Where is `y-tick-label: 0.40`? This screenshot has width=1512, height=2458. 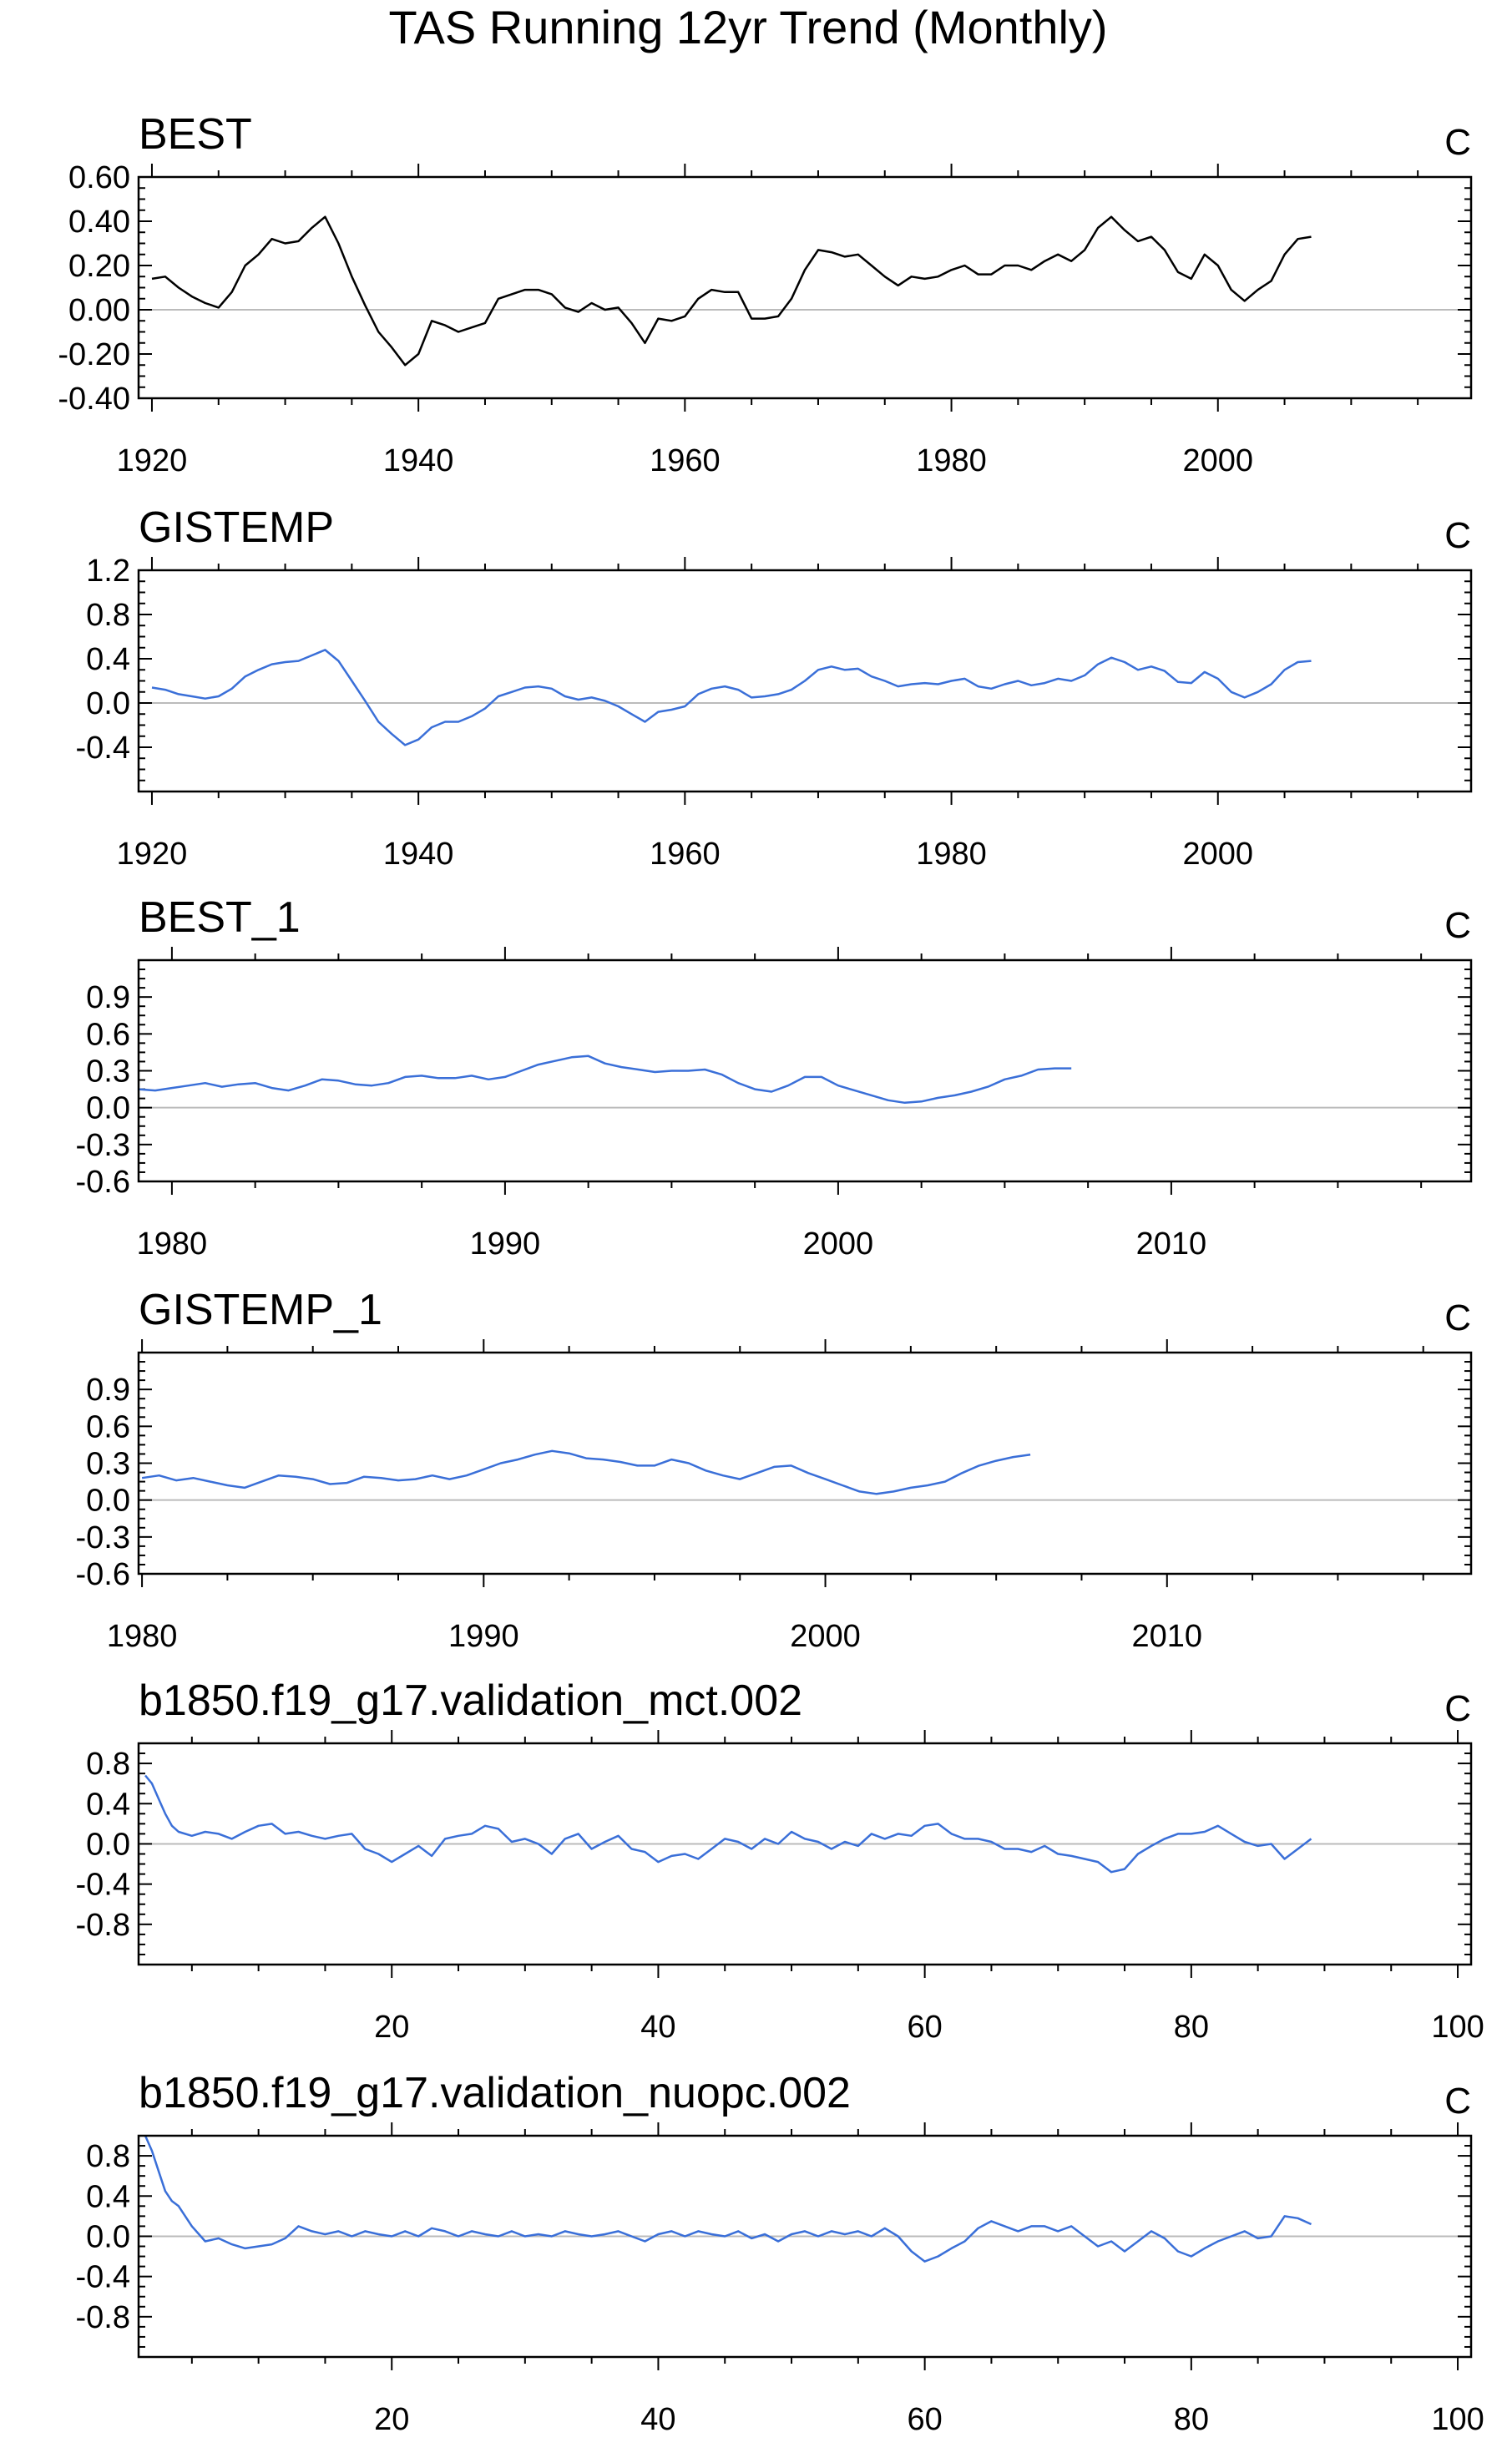 y-tick-label: 0.40 is located at coordinates (99, 222).